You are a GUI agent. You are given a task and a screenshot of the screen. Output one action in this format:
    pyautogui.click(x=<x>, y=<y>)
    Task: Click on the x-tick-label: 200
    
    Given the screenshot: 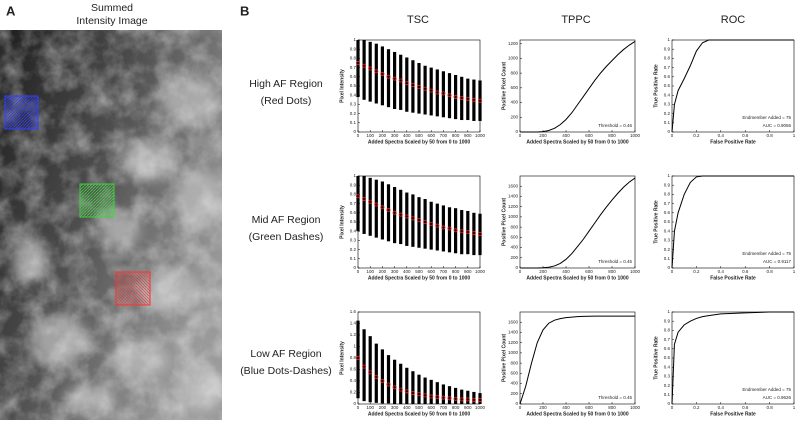 What is the action you would take?
    pyautogui.click(x=383, y=407)
    